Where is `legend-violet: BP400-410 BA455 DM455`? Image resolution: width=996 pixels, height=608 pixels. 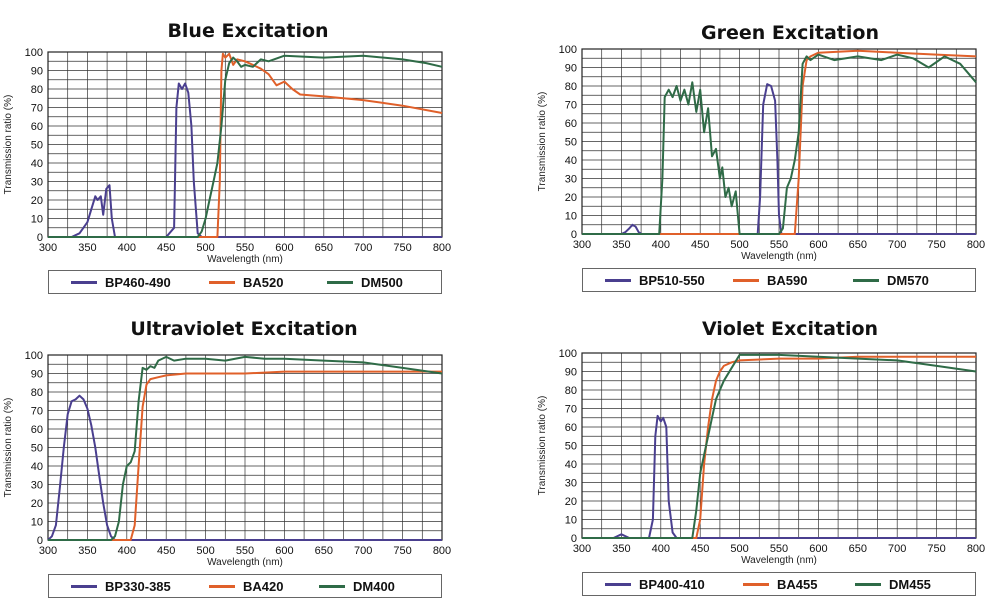 legend-violet: BP400-410 BA455 DM455 is located at coordinates (779, 584).